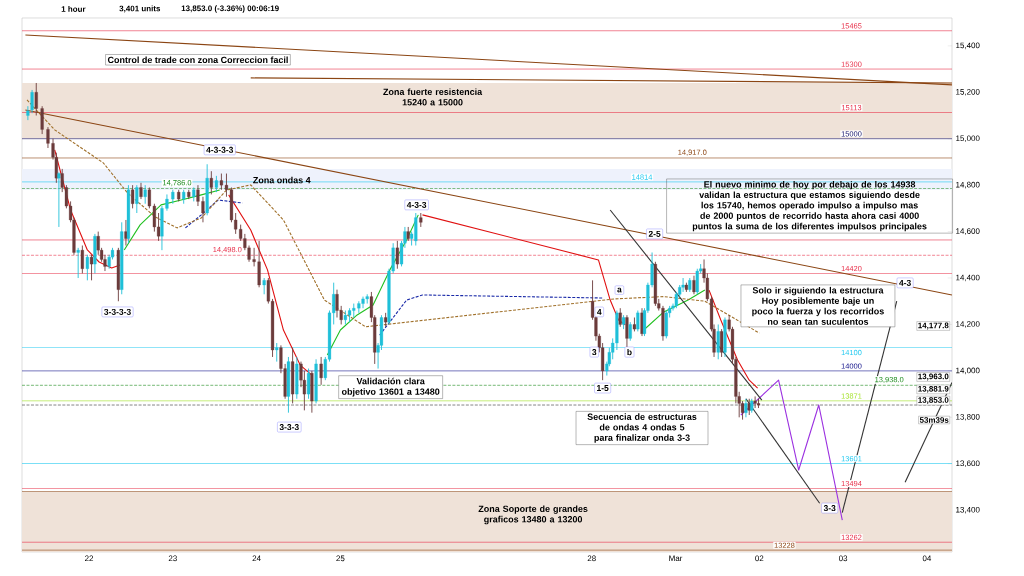 Image resolution: width=1024 pixels, height=576 pixels. What do you see at coordinates (533, 515) in the screenshot?
I see `band-label: Zona Soporte de grandes graficos 13480 a 13200` at bounding box center [533, 515].